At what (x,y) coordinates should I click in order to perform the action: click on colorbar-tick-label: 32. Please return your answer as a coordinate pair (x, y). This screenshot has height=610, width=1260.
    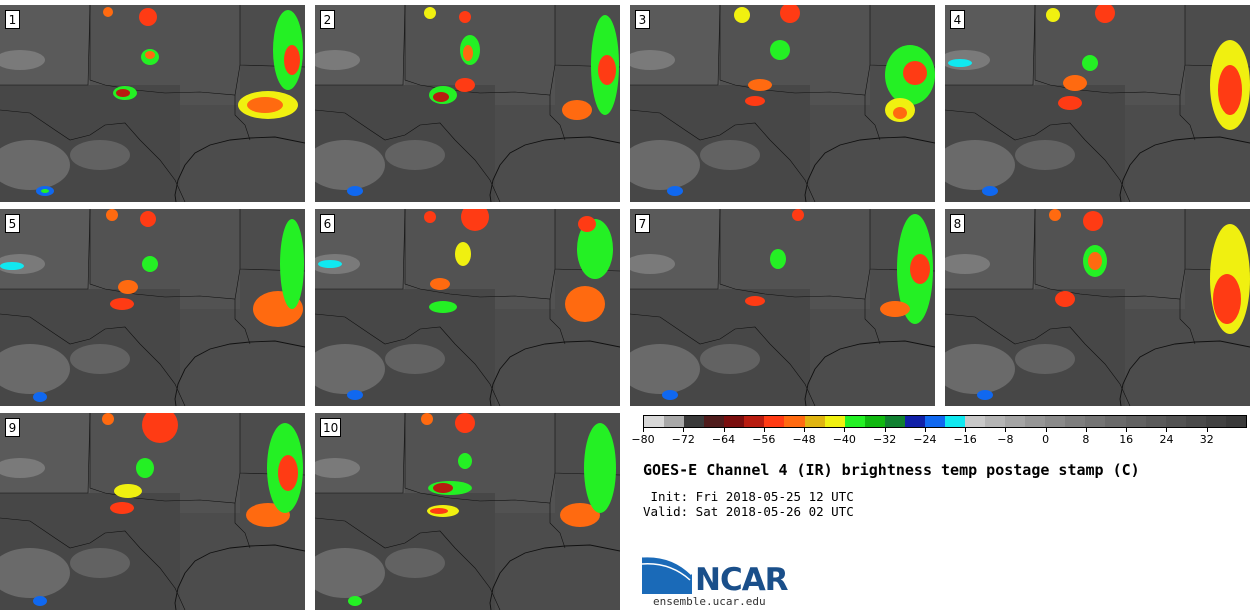
    Looking at the image, I should click on (1206, 439).